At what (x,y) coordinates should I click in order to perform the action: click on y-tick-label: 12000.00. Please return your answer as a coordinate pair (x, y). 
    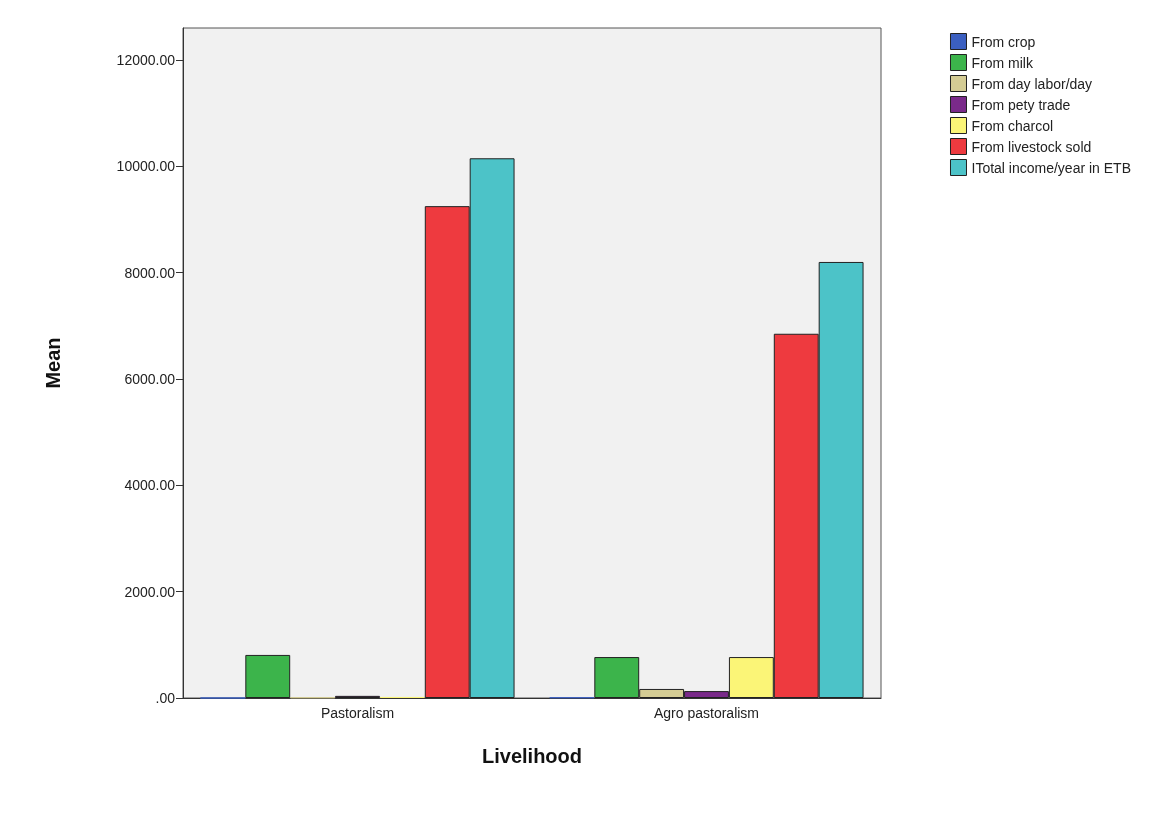
    Looking at the image, I should click on (146, 59).